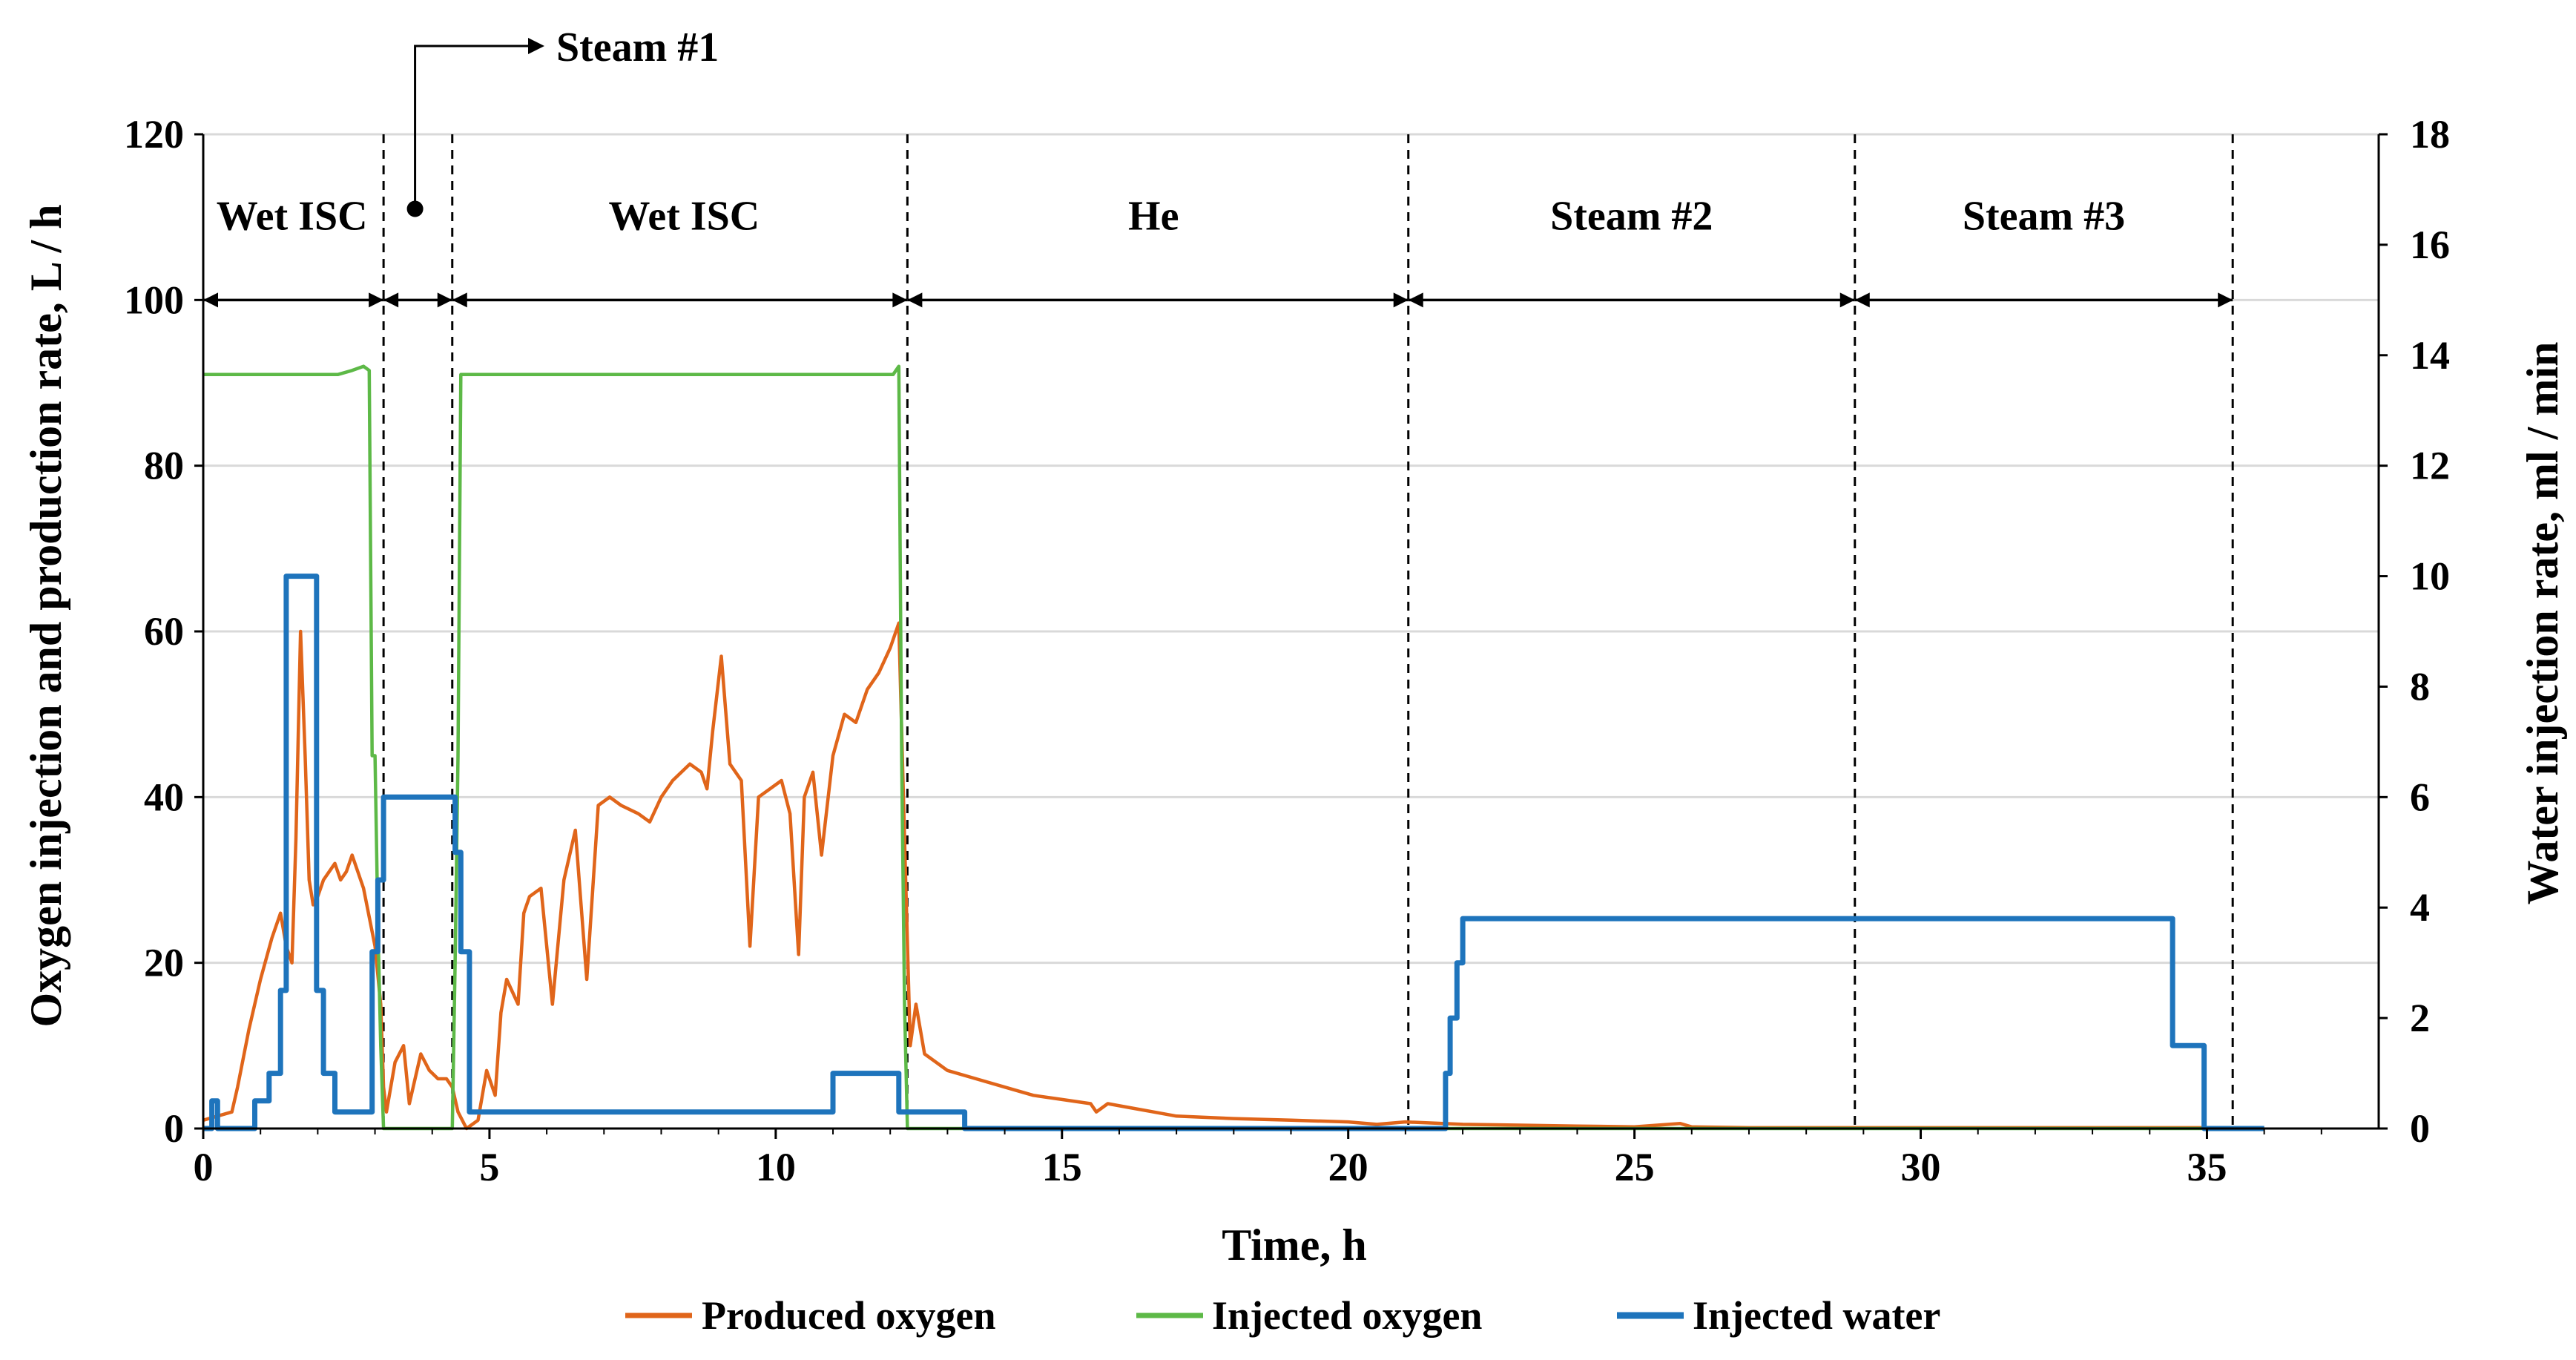 The width and height of the screenshot is (2576, 1360). I want to click on steam1-callout: Steam #1, so click(563, 121).